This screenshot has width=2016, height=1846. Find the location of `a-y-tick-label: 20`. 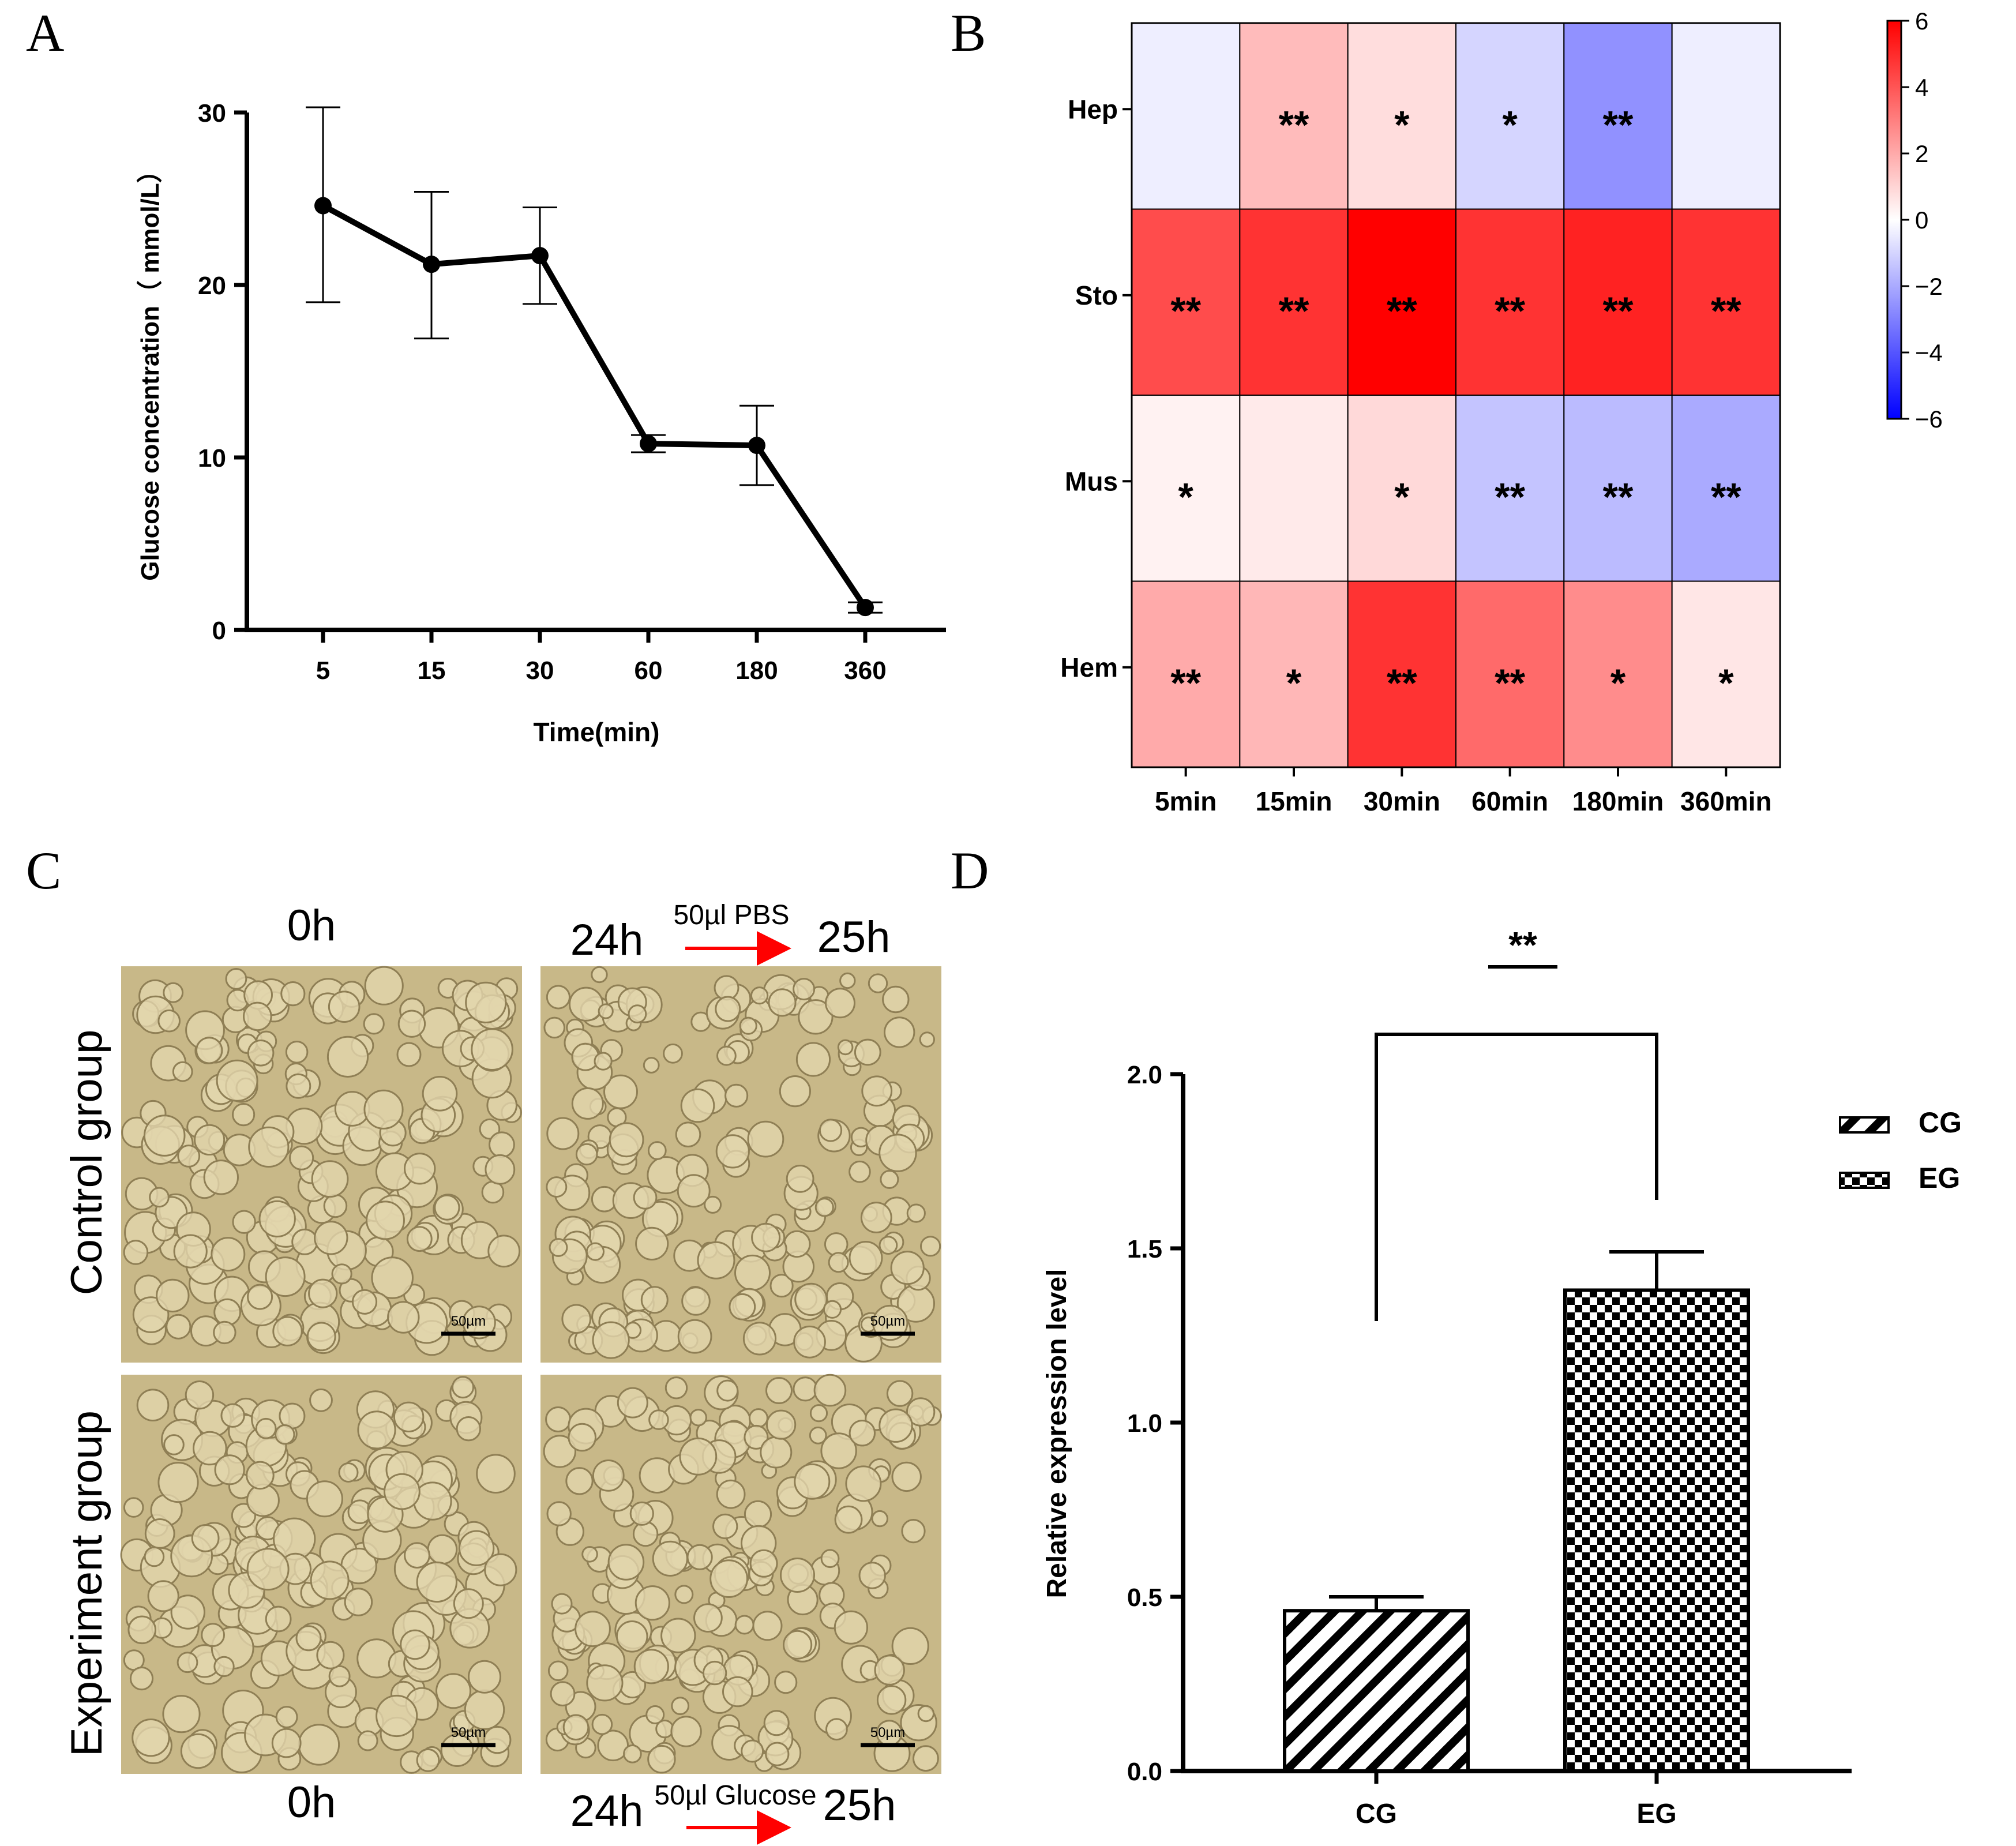

a-y-tick-label: 20 is located at coordinates (212, 286).